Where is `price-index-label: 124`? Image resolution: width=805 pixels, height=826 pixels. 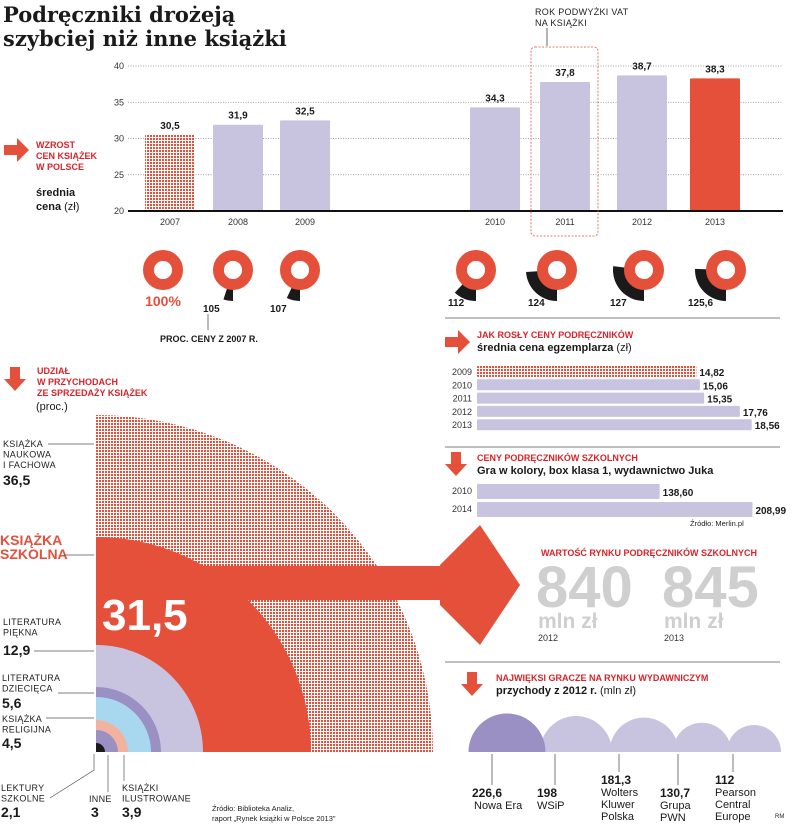 price-index-label: 124 is located at coordinates (536, 303).